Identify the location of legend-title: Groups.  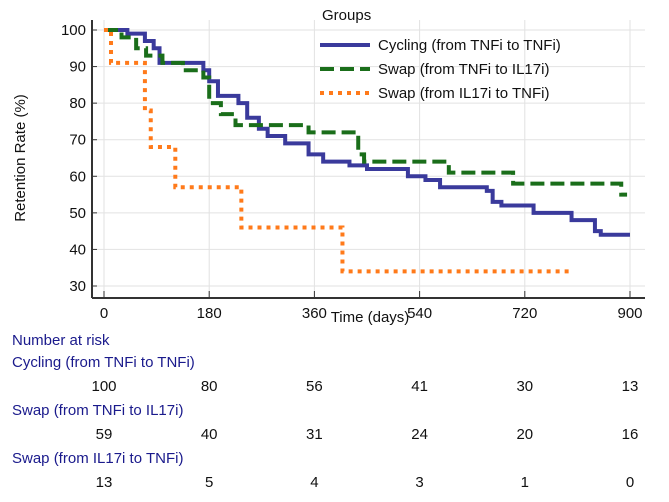
(346, 15).